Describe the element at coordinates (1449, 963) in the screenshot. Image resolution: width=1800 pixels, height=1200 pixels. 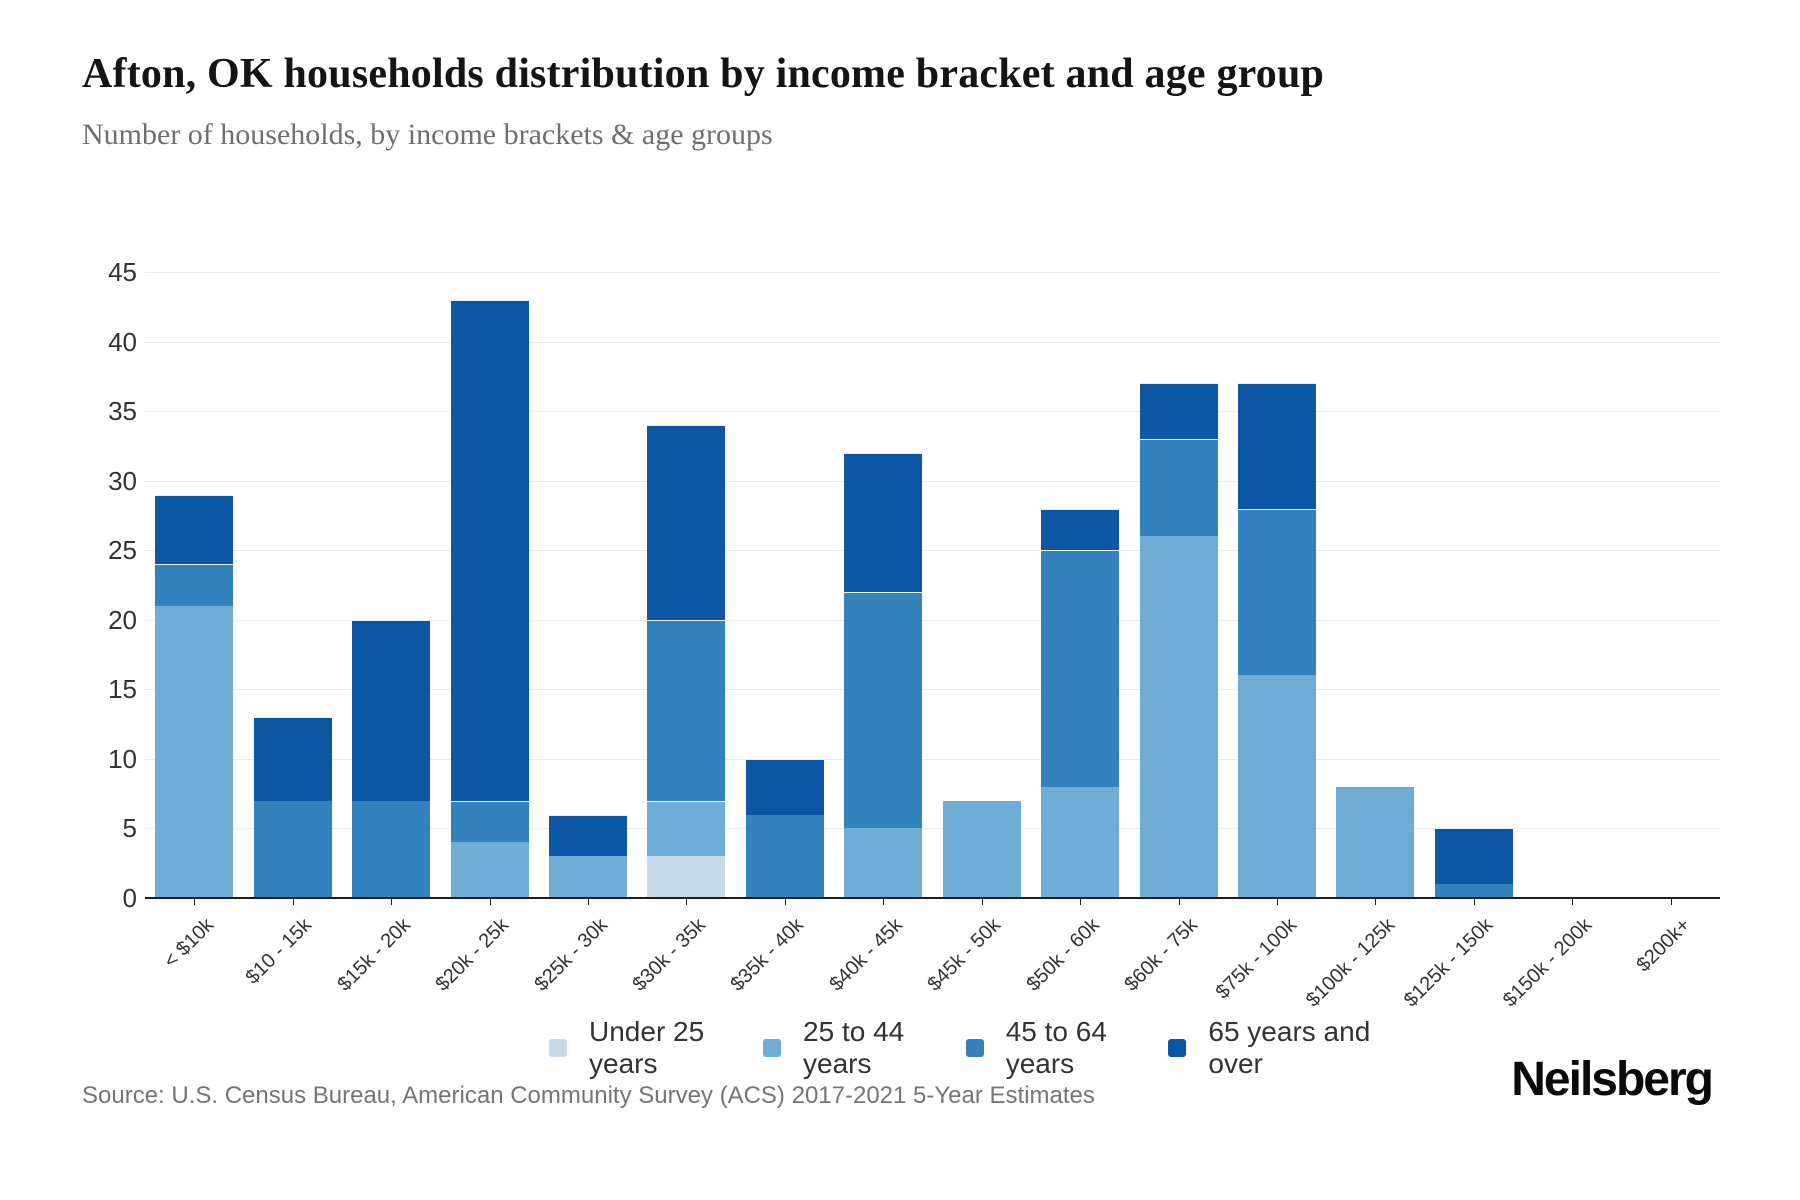
I see `x-tick-label: $125k - 150k` at that location.